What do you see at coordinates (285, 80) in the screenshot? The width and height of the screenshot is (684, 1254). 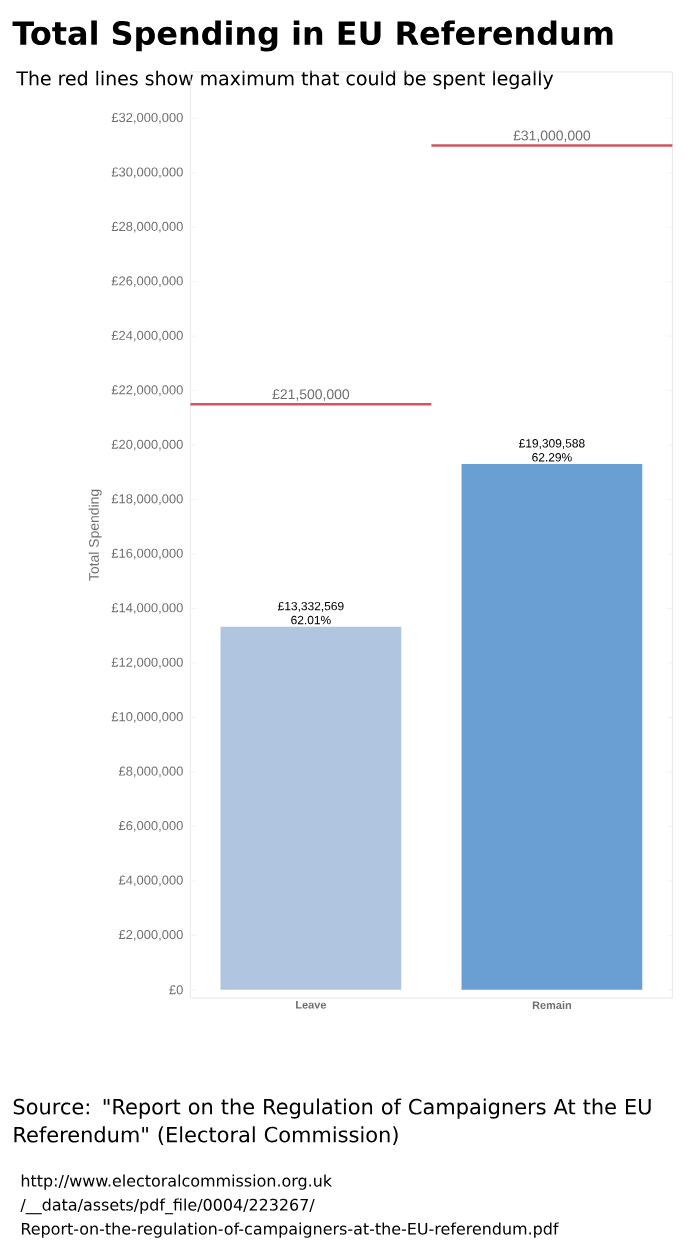 I see `chart-subtitle: The red lines show maximum that could be spent legally` at bounding box center [285, 80].